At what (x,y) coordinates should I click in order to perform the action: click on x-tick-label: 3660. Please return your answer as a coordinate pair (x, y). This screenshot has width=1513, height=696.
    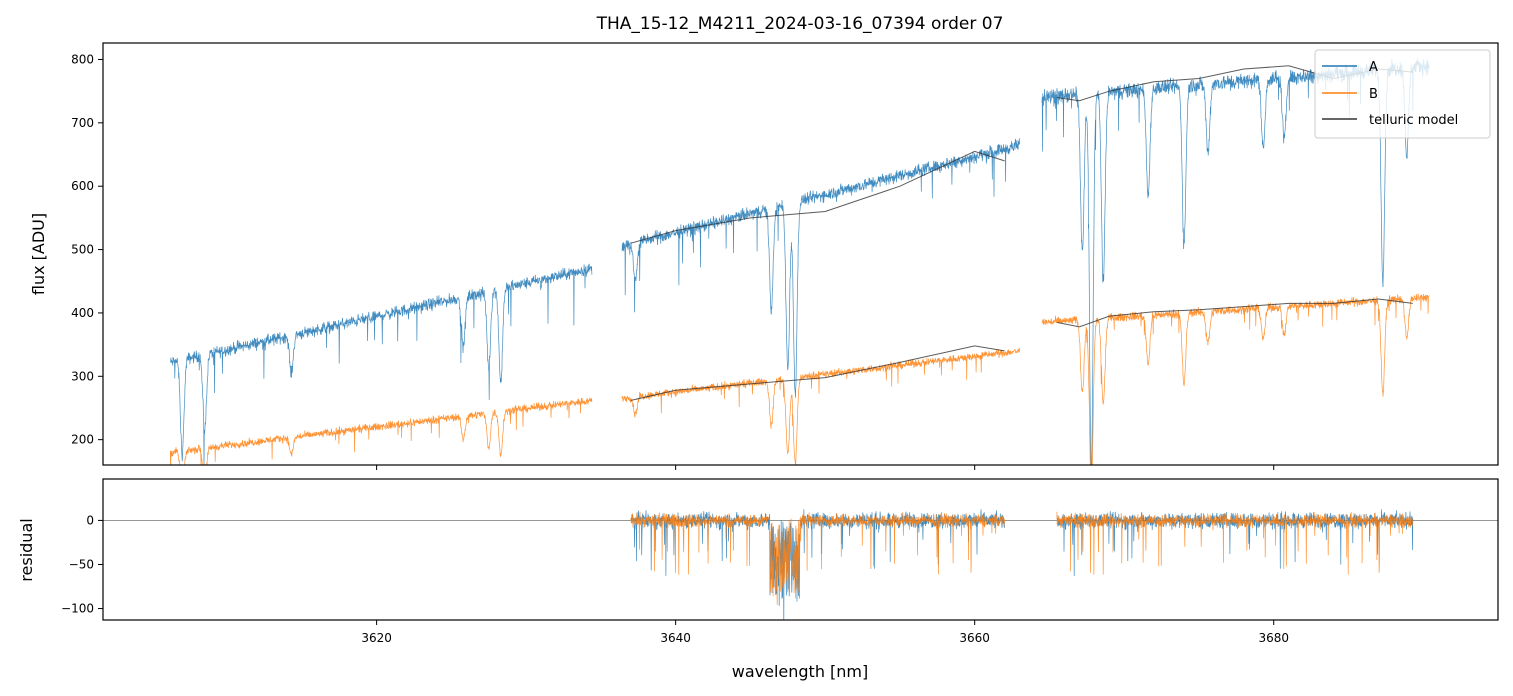
    Looking at the image, I should click on (974, 638).